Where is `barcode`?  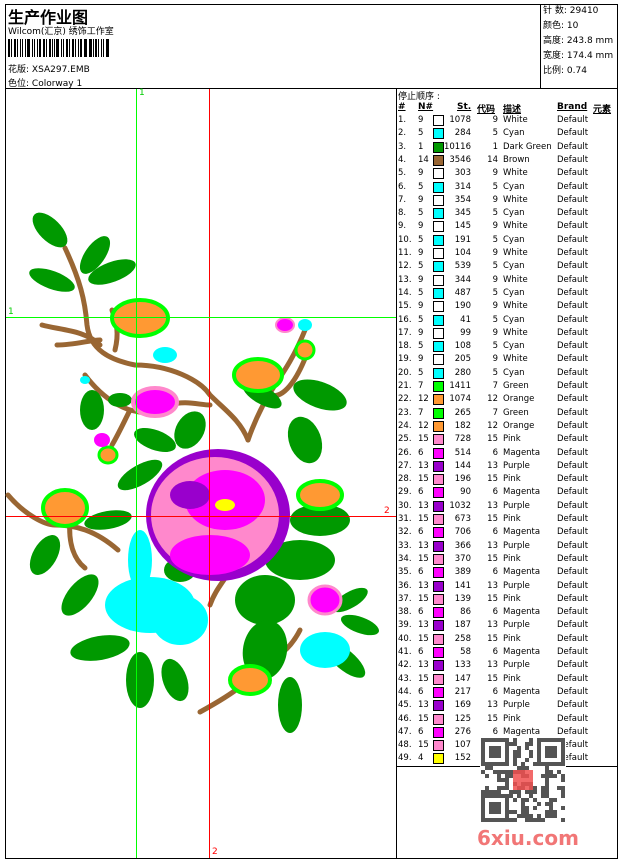
barcode is located at coordinates (59, 48).